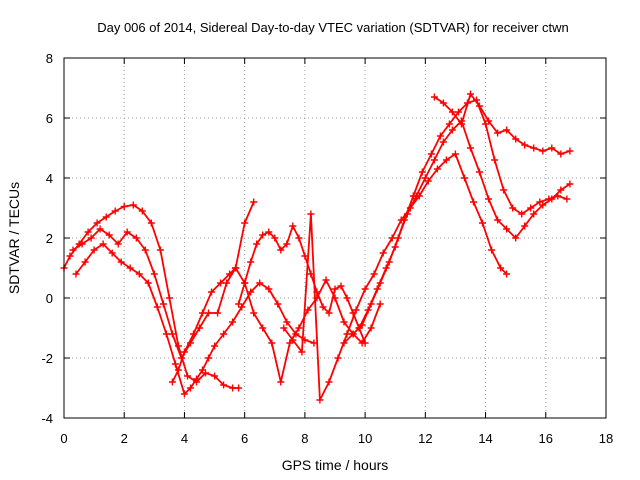  Describe the element at coordinates (502, 124) in the screenshot. I see `series-line` at that location.